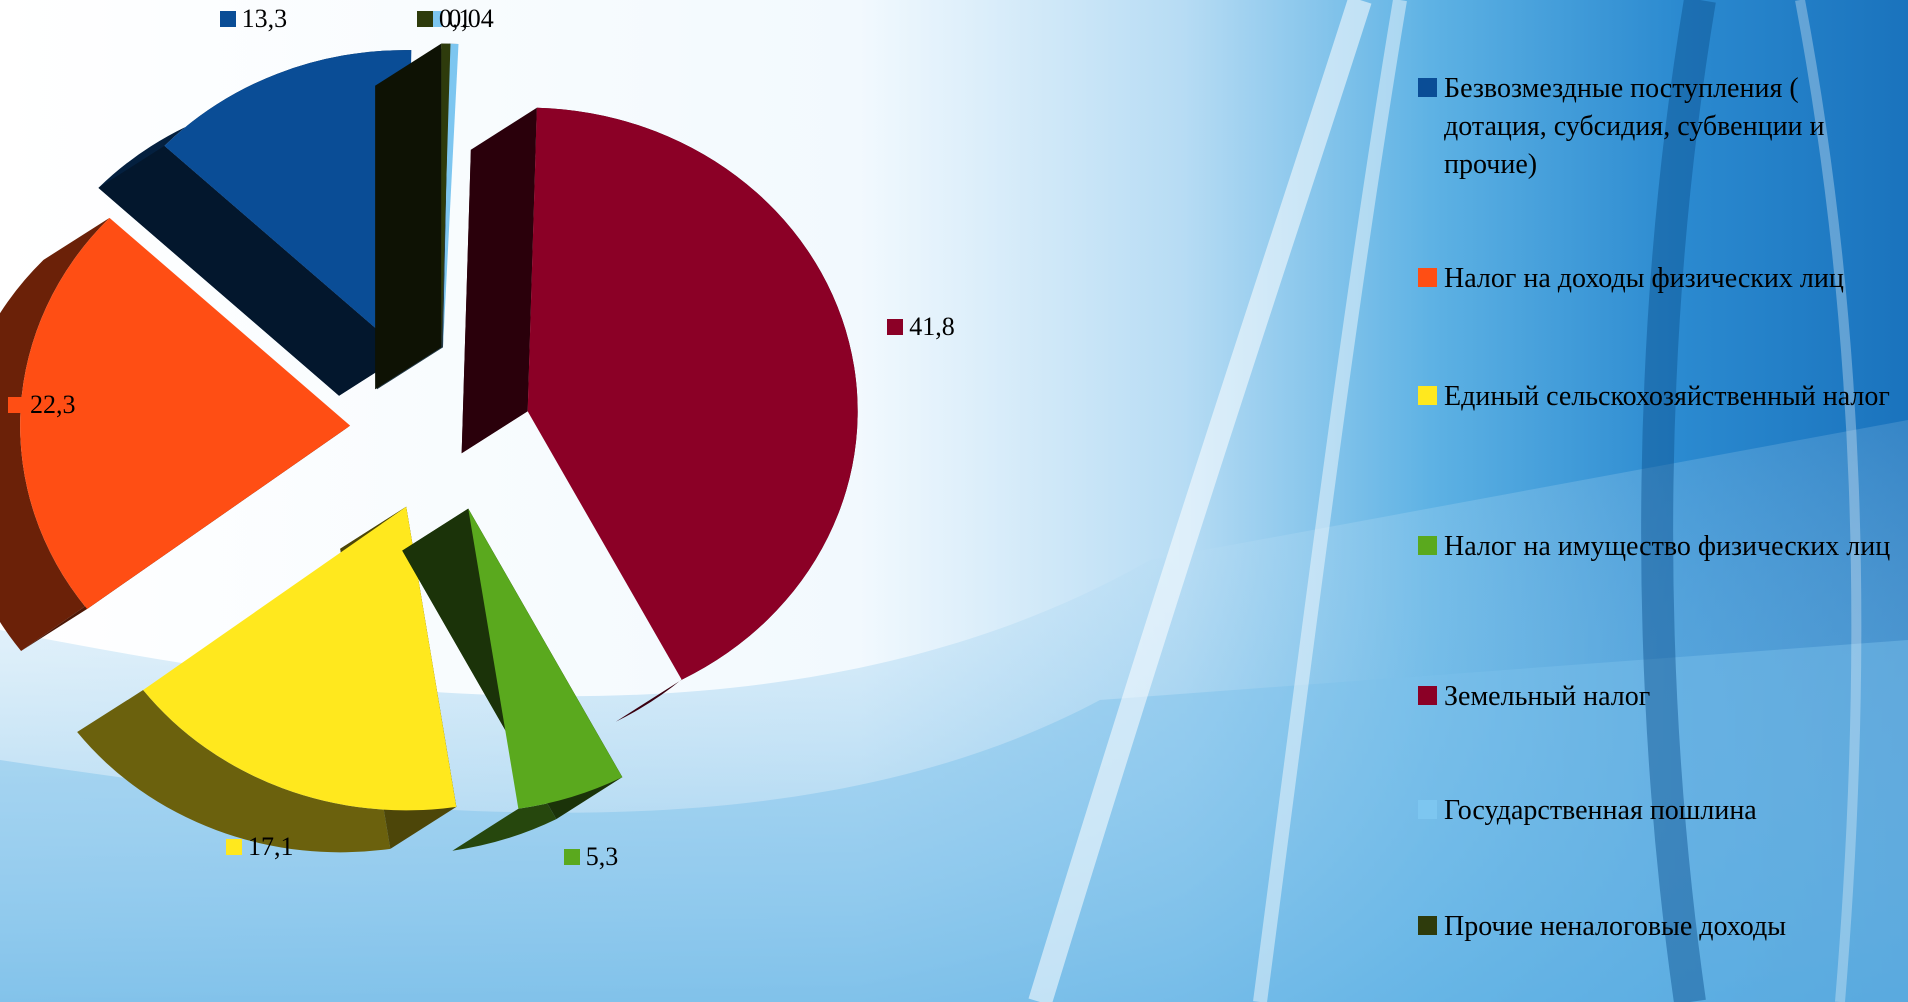 The height and width of the screenshot is (1002, 1908). I want to click on data-label-value: 41,8, so click(932, 326).